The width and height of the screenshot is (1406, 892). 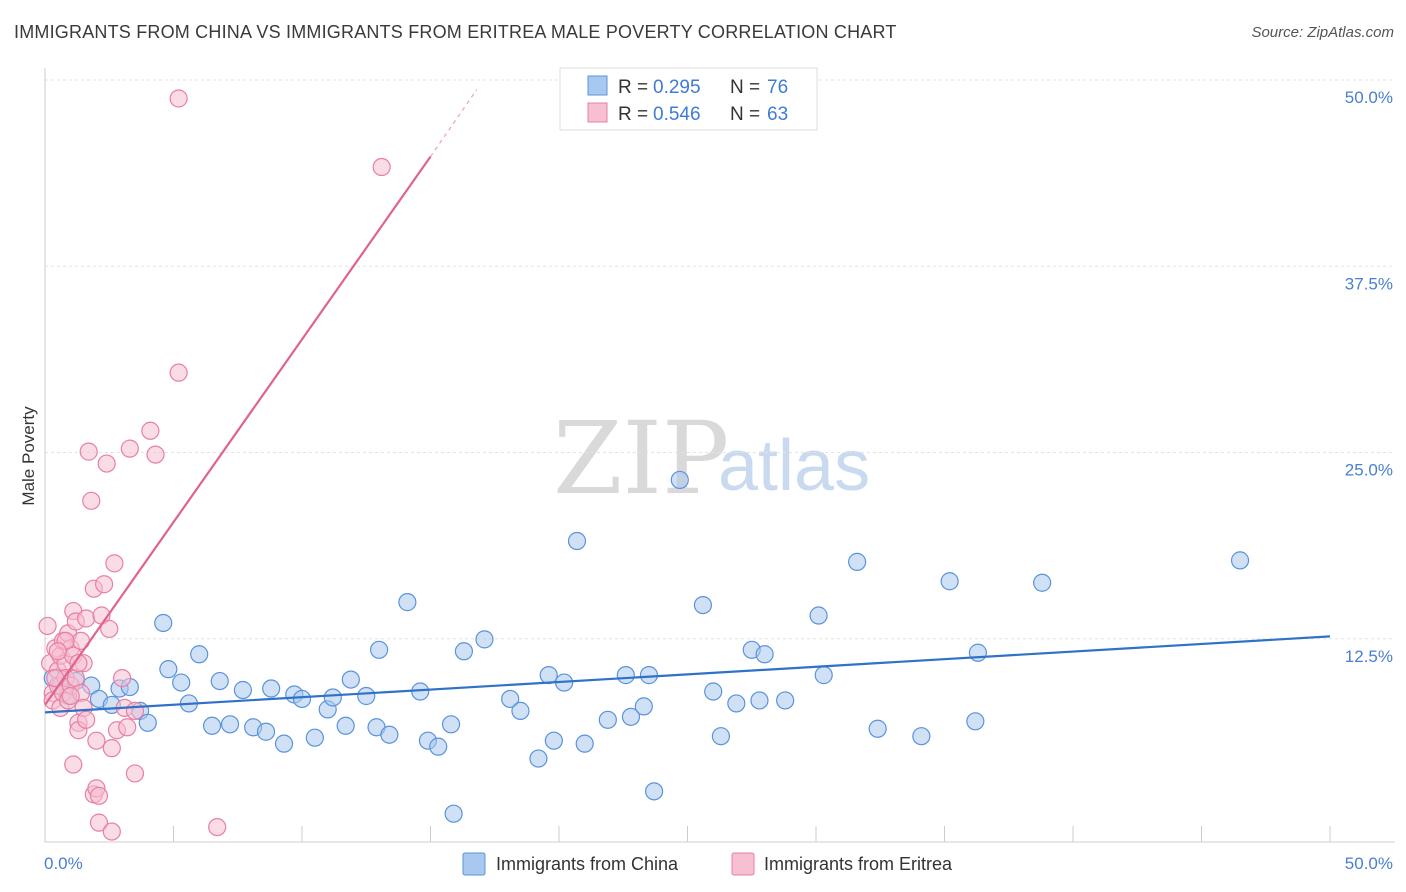 I want to click on trend-line-china, so click(x=687, y=674).